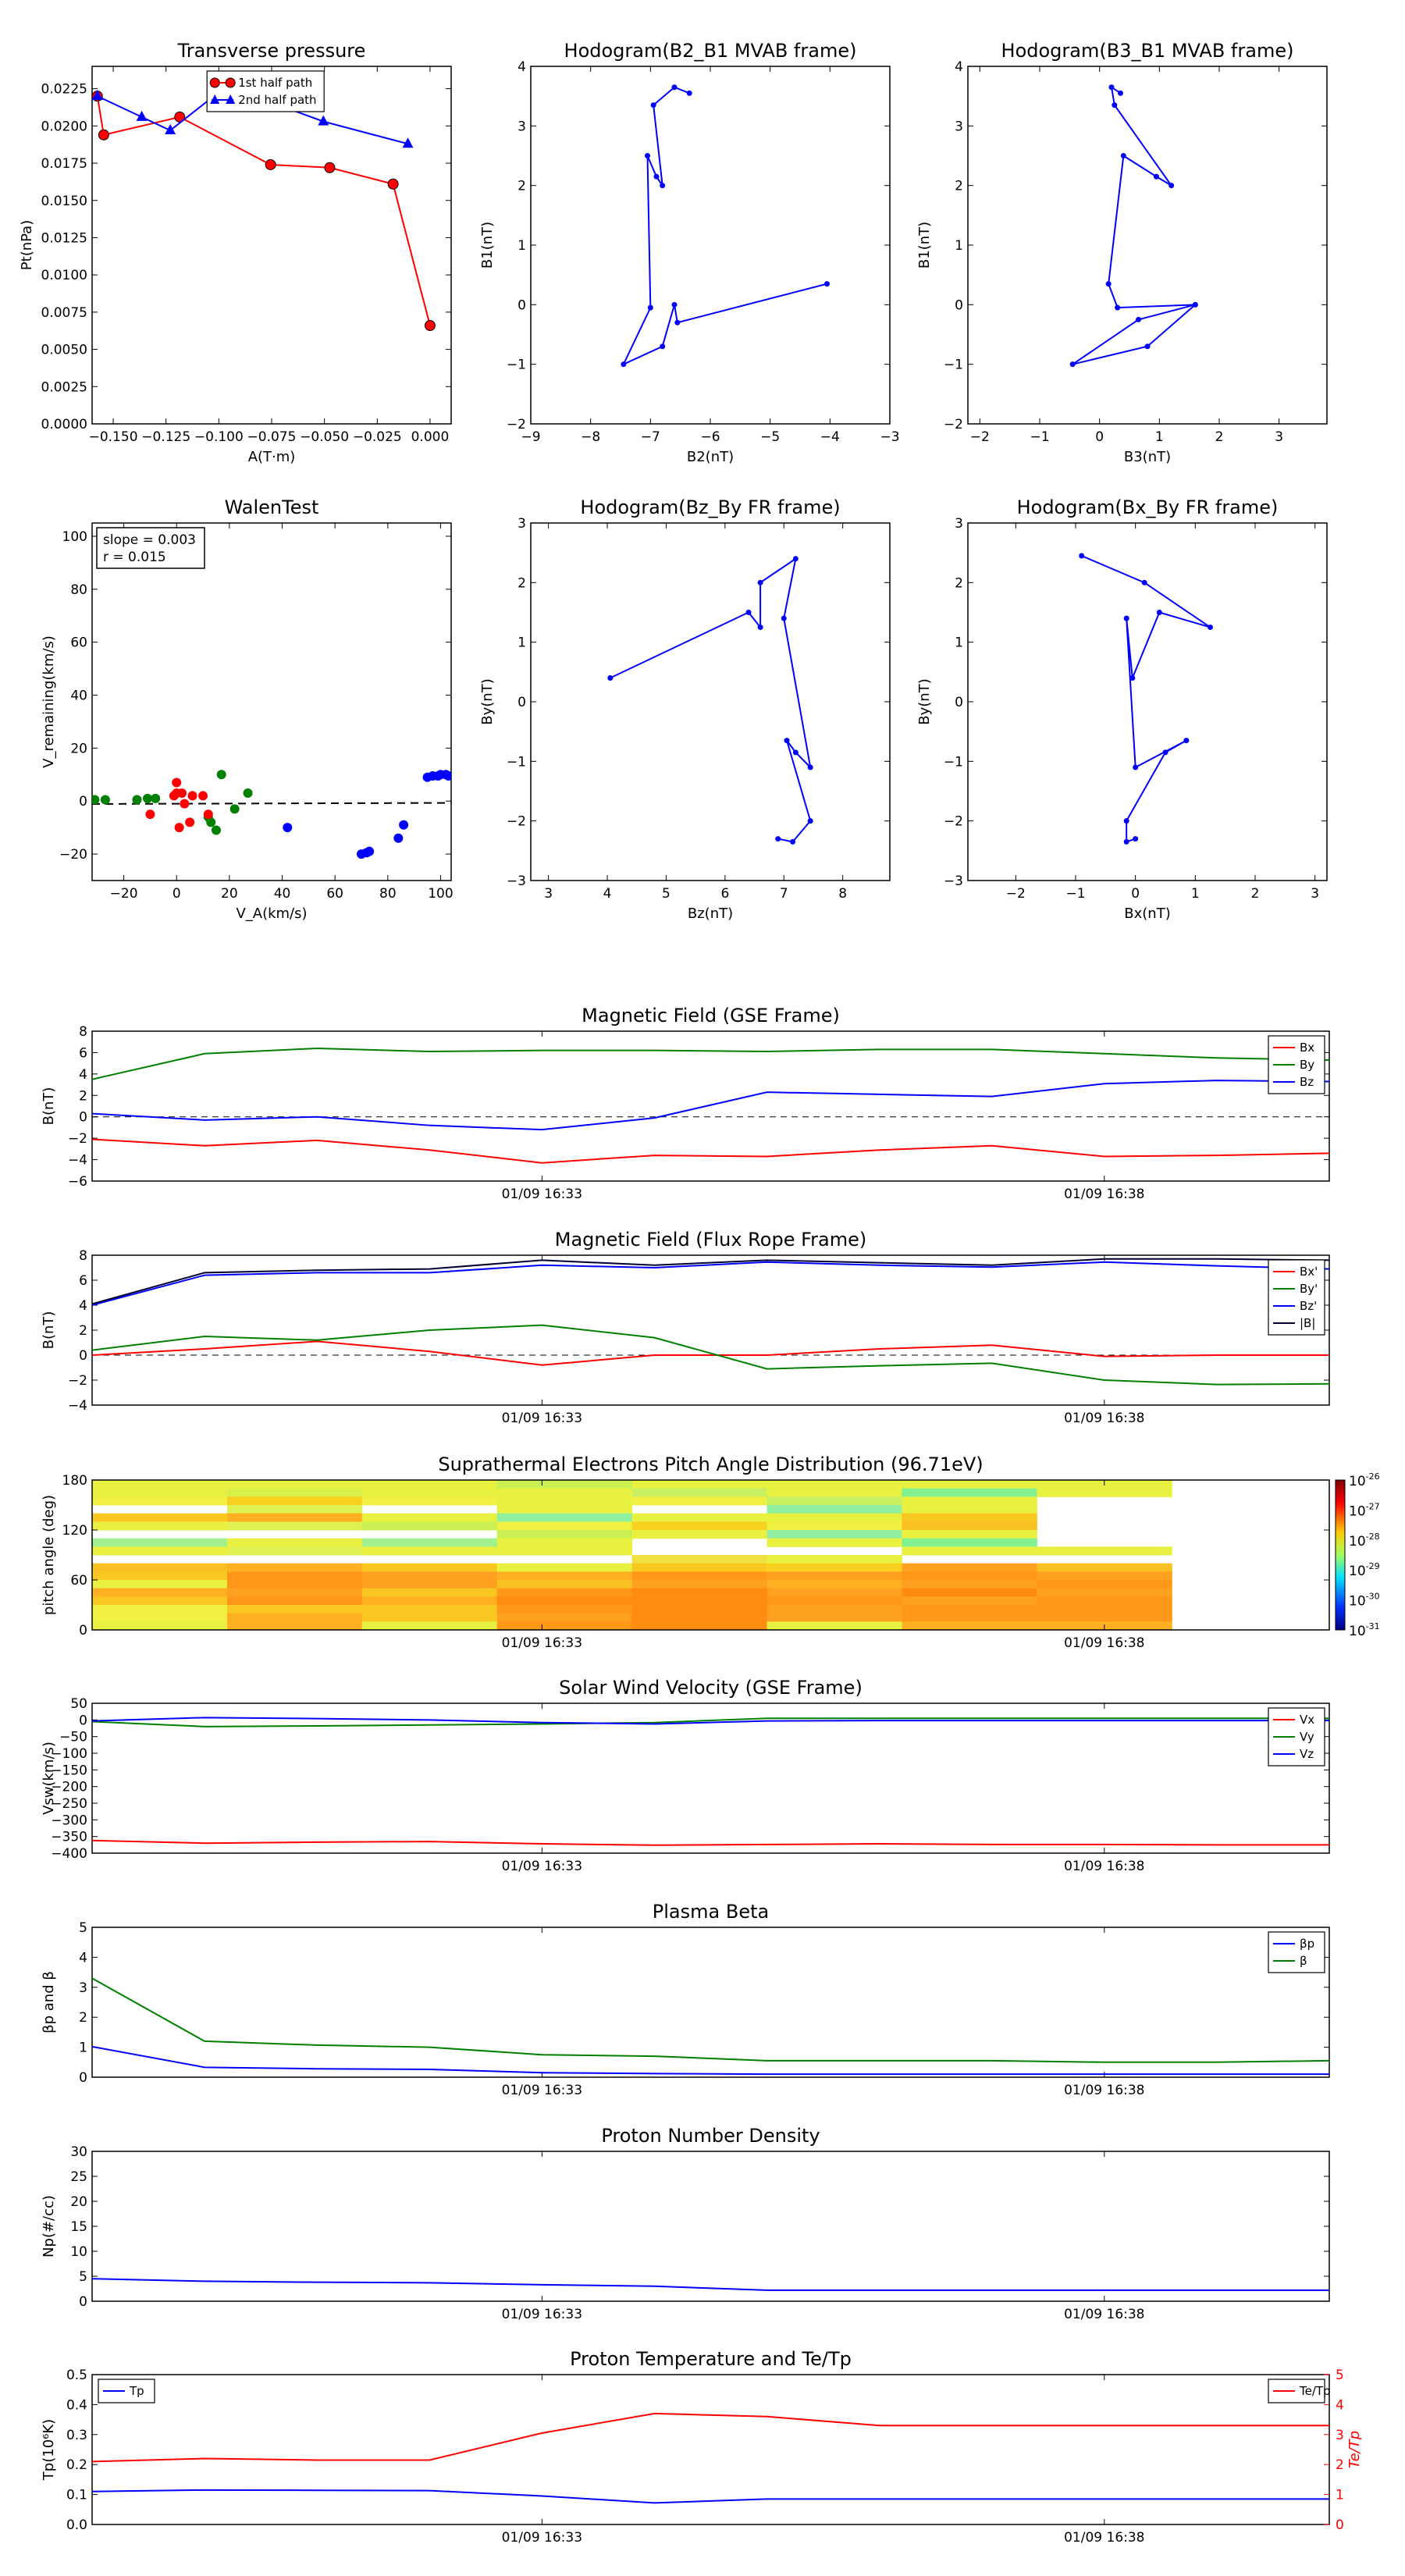 The width and height of the screenshot is (1405, 2576). I want to click on hodogram-bx-by-frame, so click(1148, 701).